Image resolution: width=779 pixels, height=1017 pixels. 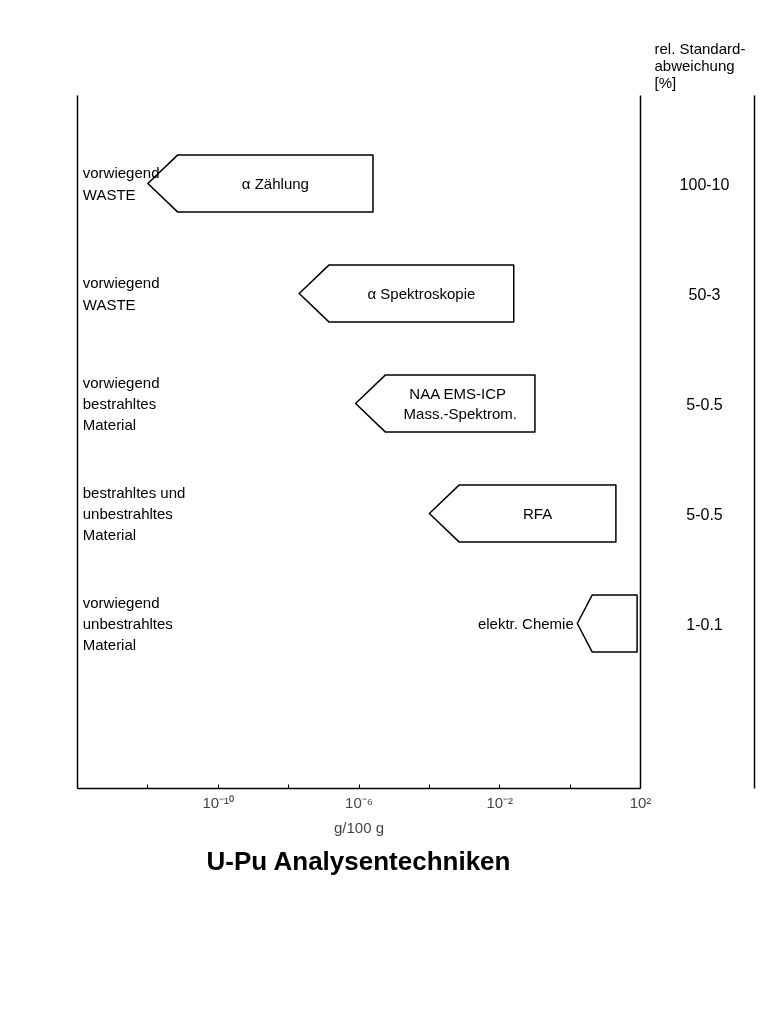 What do you see at coordinates (525, 623) in the screenshot?
I see `data-label: elektr. Chemie` at bounding box center [525, 623].